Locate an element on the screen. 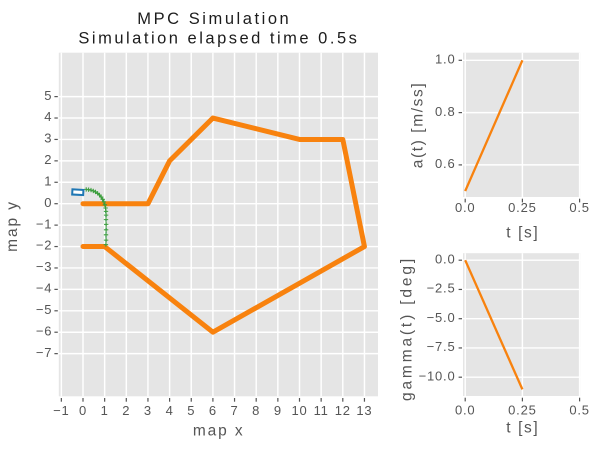 This screenshot has width=600, height=451. svg-text: map y is located at coordinates (12, 226).